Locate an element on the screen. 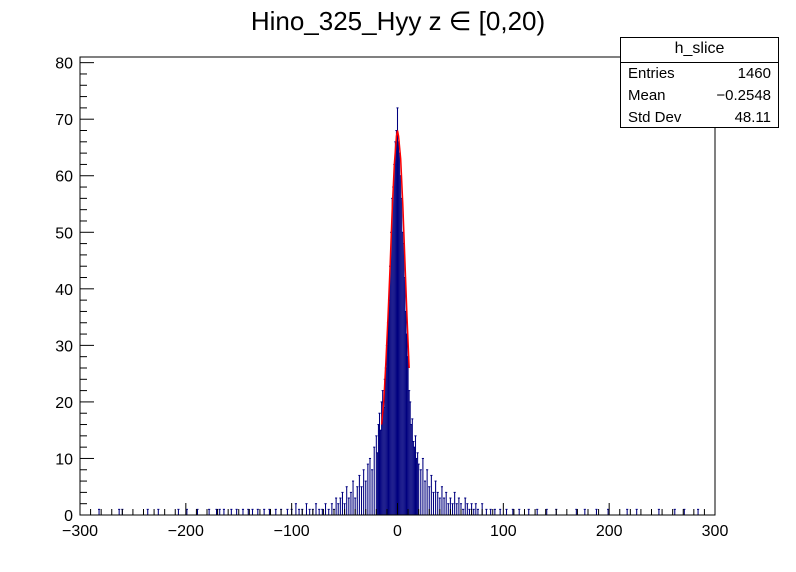 This screenshot has height=572, width=796. chart-title: Hino_325_Hyy z ∈ [0,20) is located at coordinates (398, 21).